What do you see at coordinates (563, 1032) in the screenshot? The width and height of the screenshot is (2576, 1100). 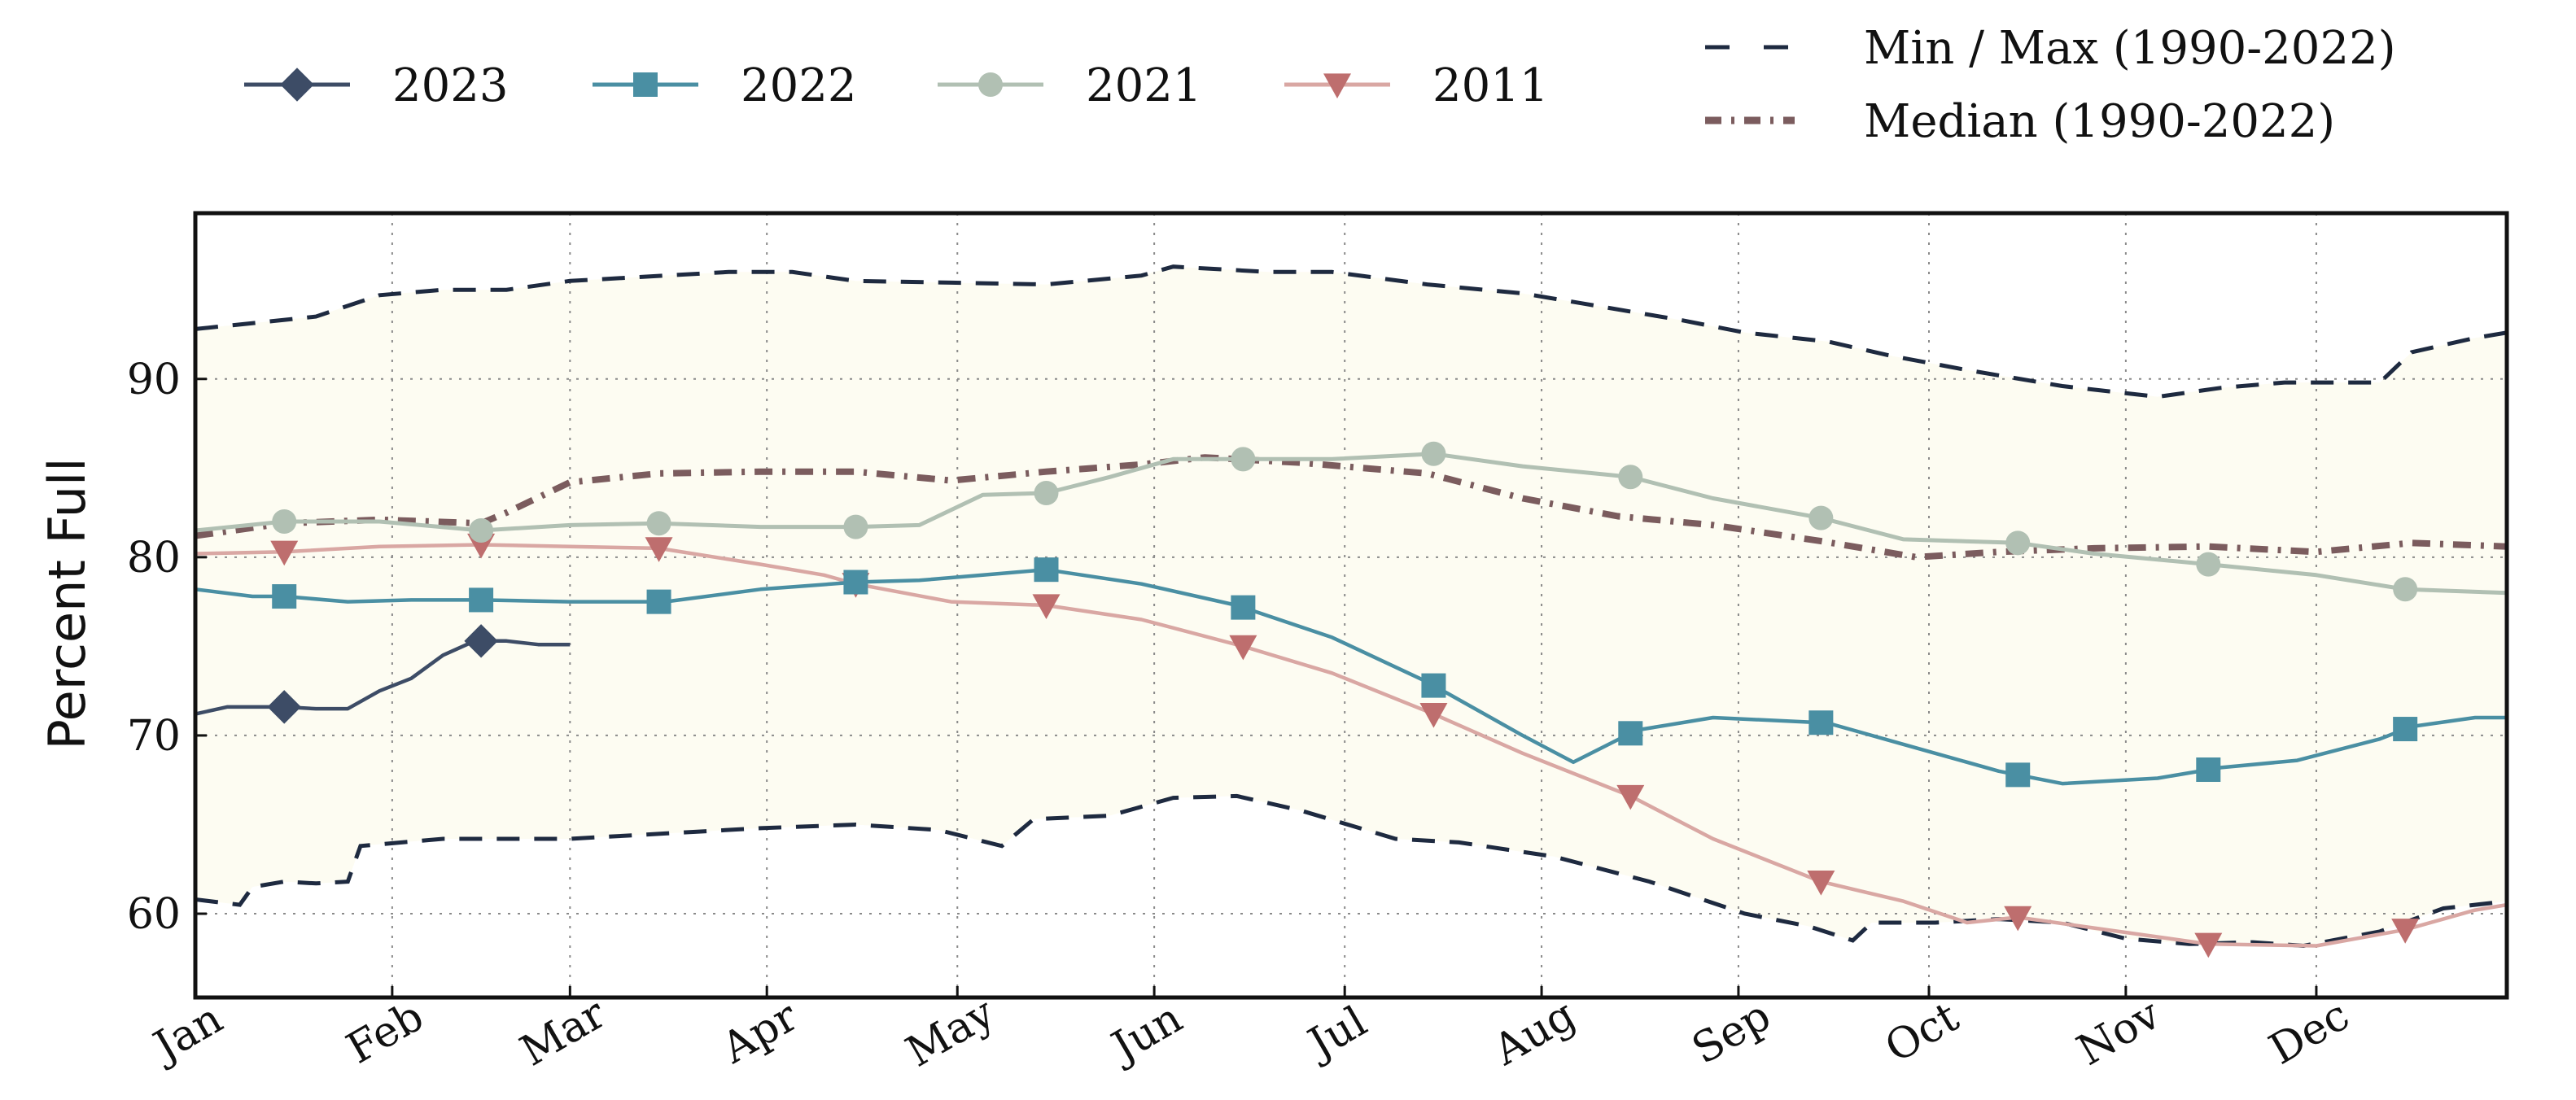 I see `x-tick-label: Mar` at bounding box center [563, 1032].